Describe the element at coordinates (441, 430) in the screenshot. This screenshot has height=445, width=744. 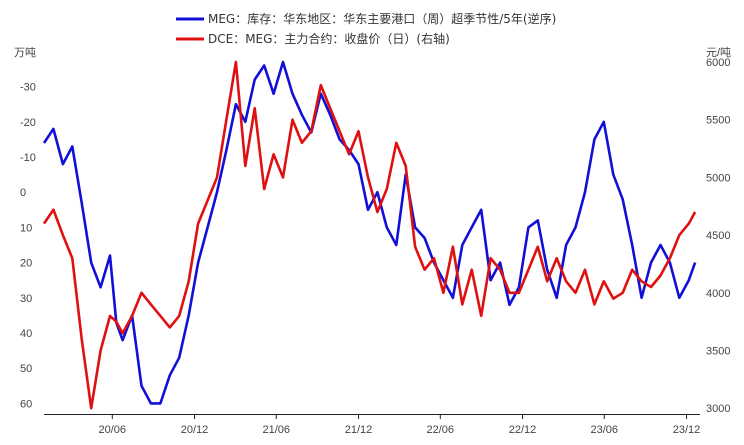
I see `x-tick-label: 22/06` at that location.